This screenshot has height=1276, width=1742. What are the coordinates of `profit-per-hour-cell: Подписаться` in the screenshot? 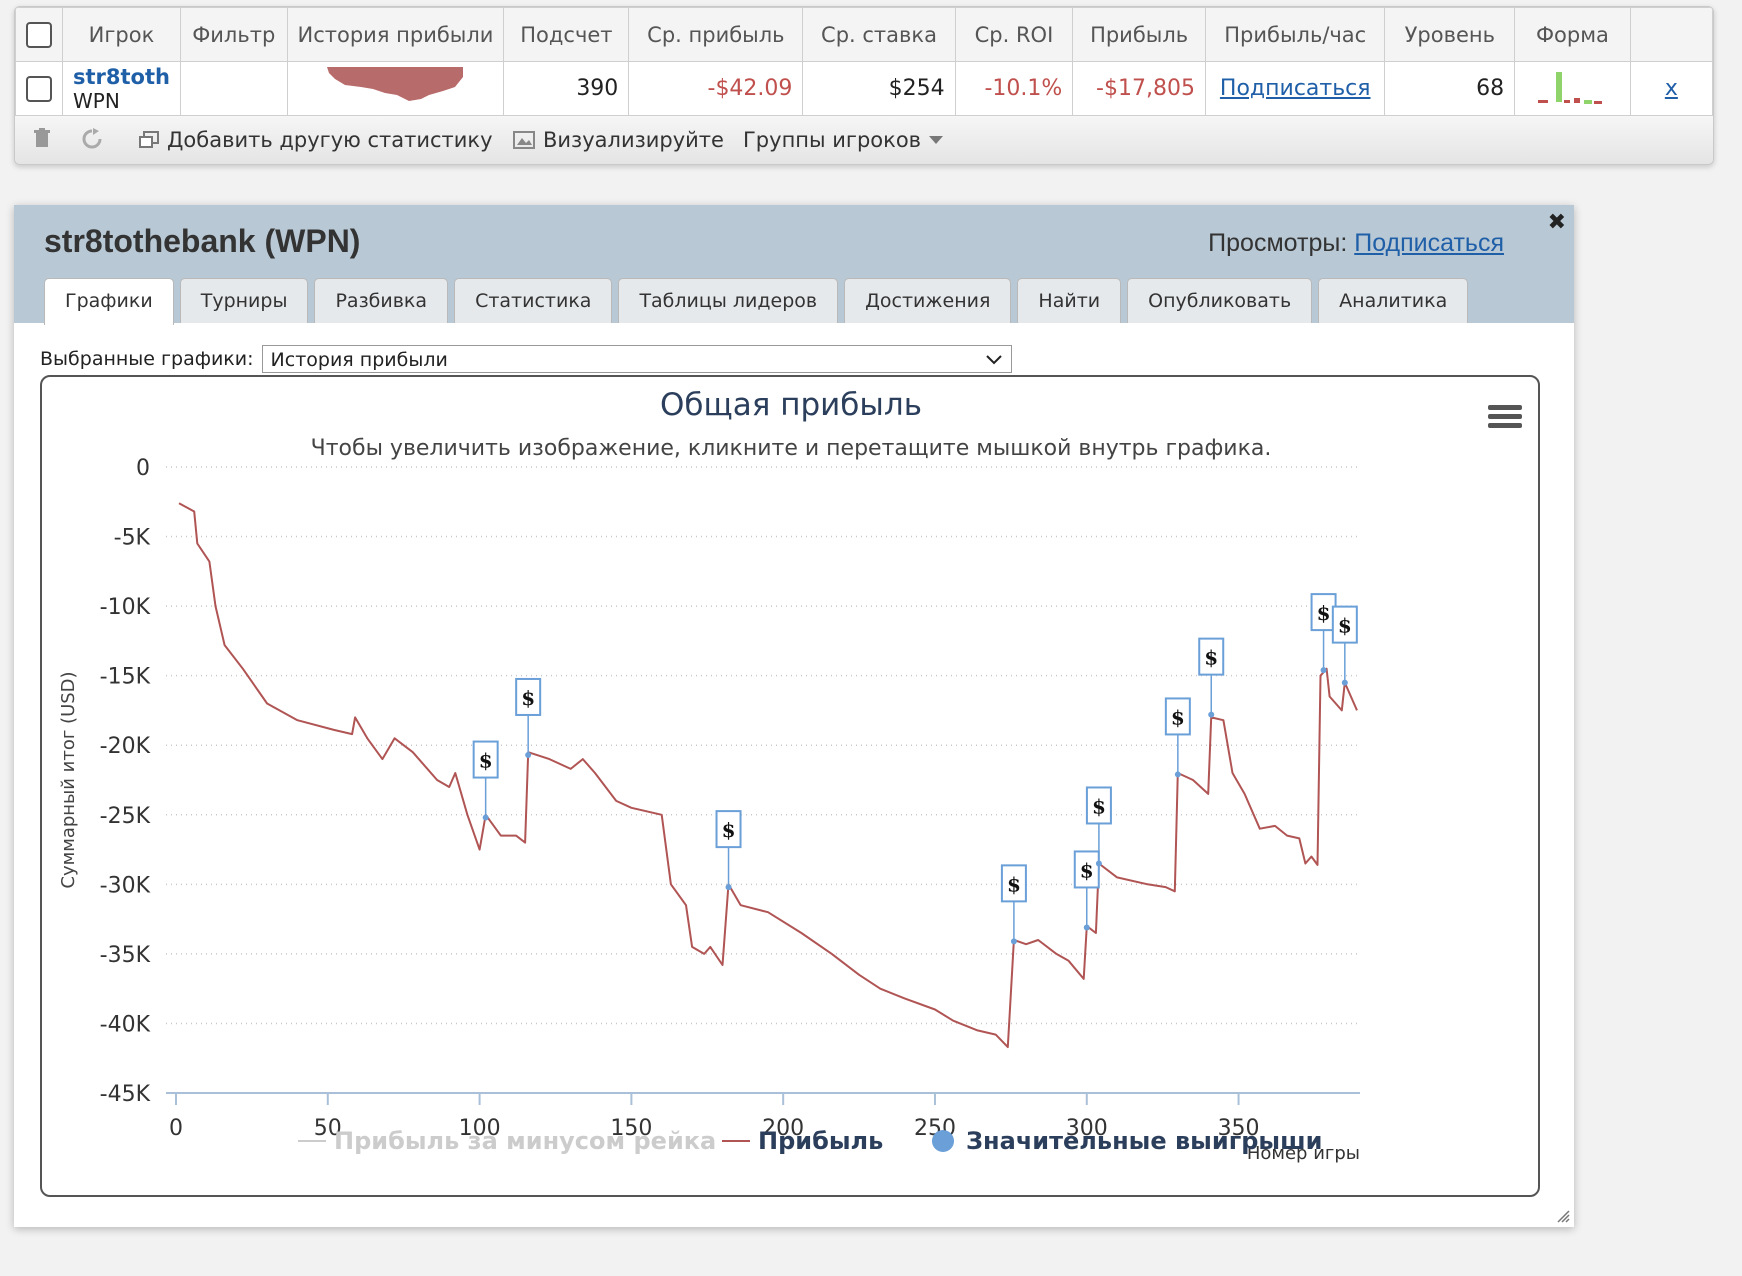 It's located at (1295, 88).